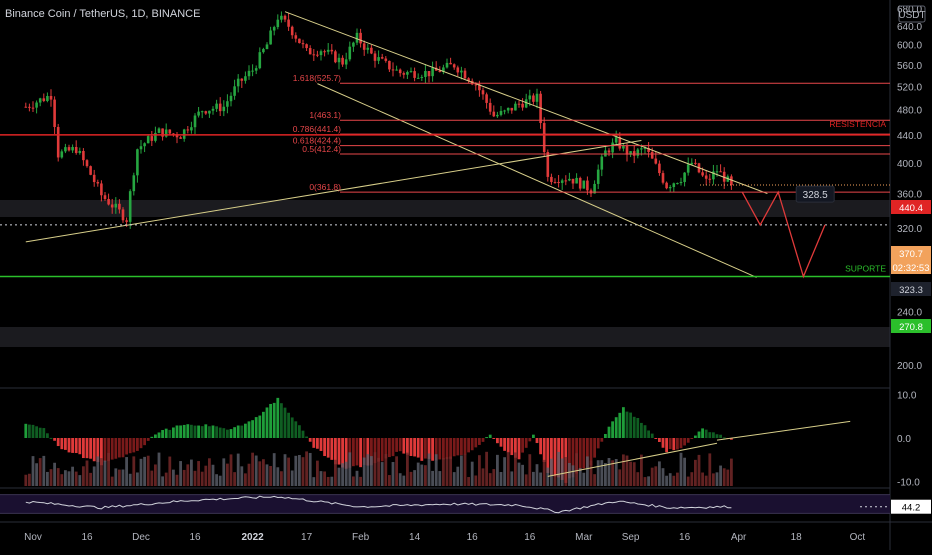  What do you see at coordinates (325, 115) in the screenshot?
I see `fib-level-label: 1(463.1)` at bounding box center [325, 115].